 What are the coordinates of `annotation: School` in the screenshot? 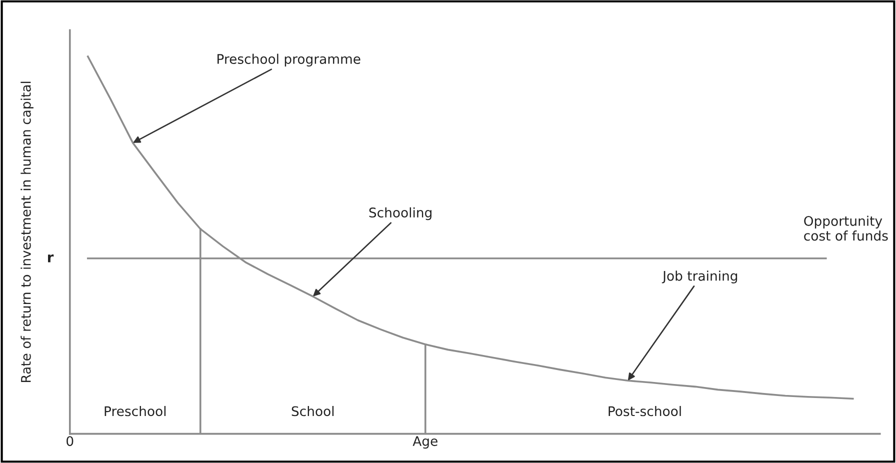 It's located at (313, 411).